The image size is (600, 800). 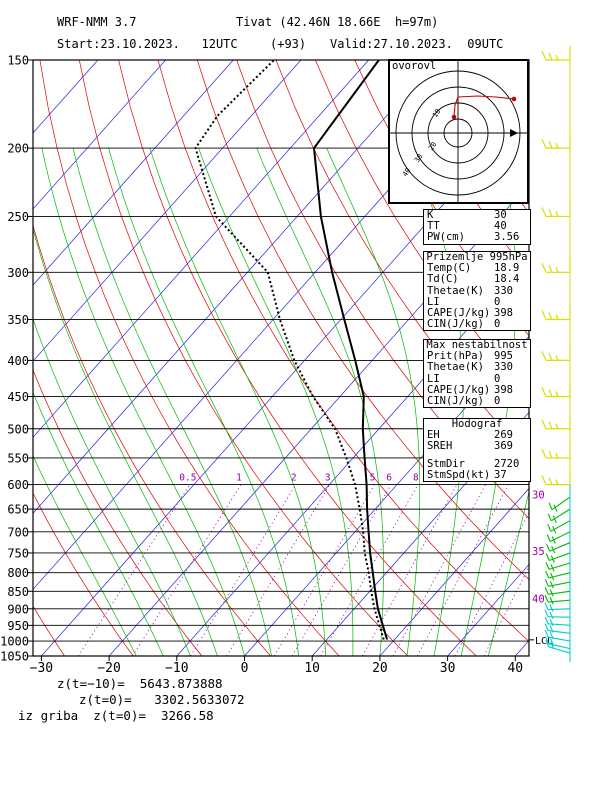 What do you see at coordinates (544, 641) in the screenshot?
I see `lcl-label: LCL` at bounding box center [544, 641].